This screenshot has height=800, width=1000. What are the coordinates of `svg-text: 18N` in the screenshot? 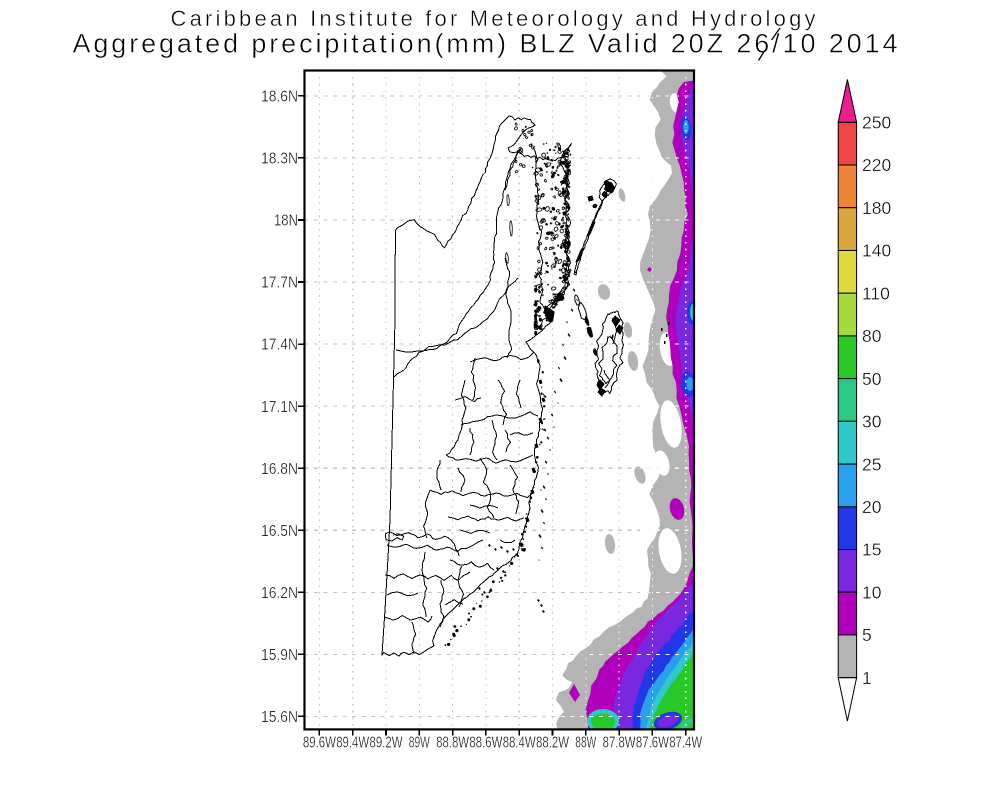 It's located at (286, 221).